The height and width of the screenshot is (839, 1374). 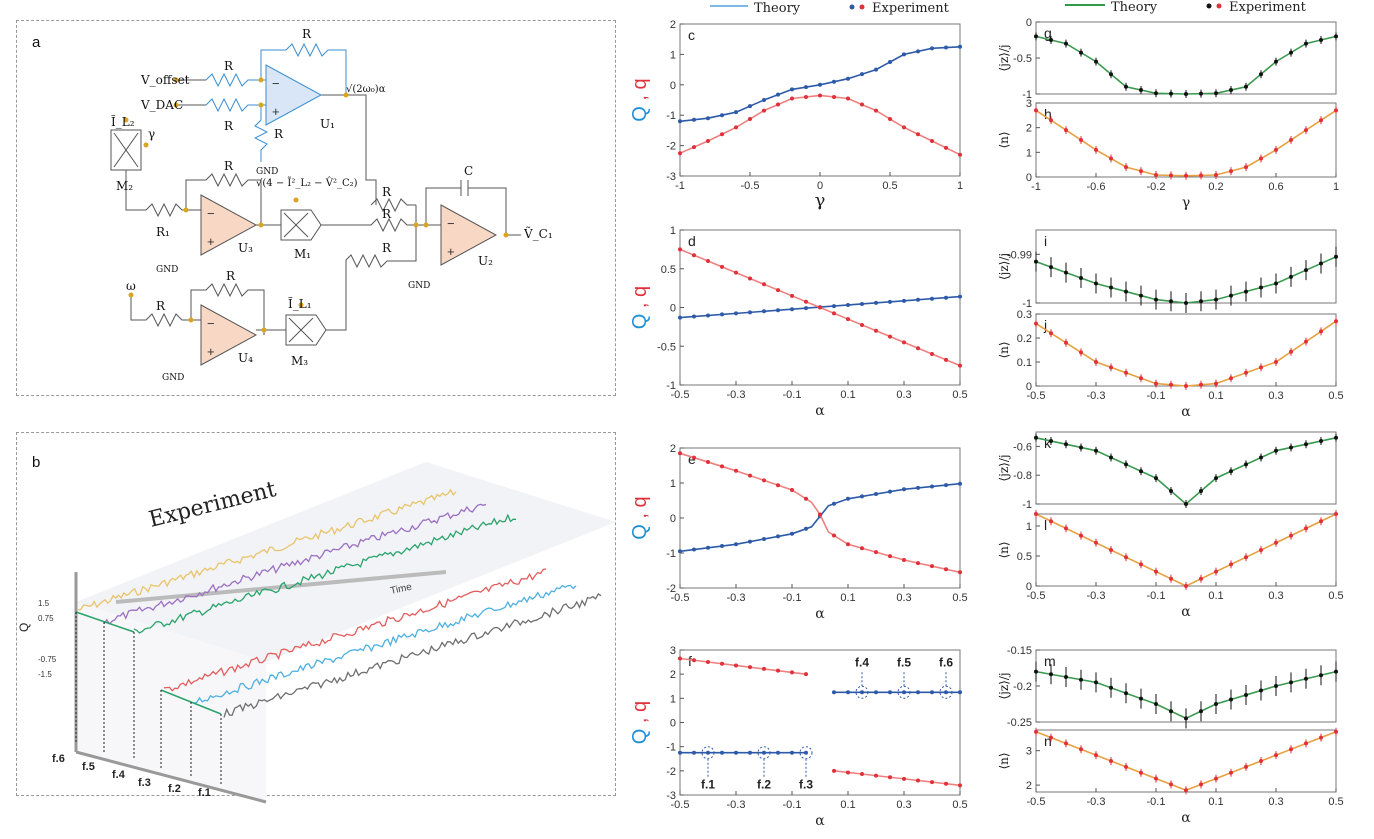 I want to click on y-tick-label: -2, so click(x=671, y=589).